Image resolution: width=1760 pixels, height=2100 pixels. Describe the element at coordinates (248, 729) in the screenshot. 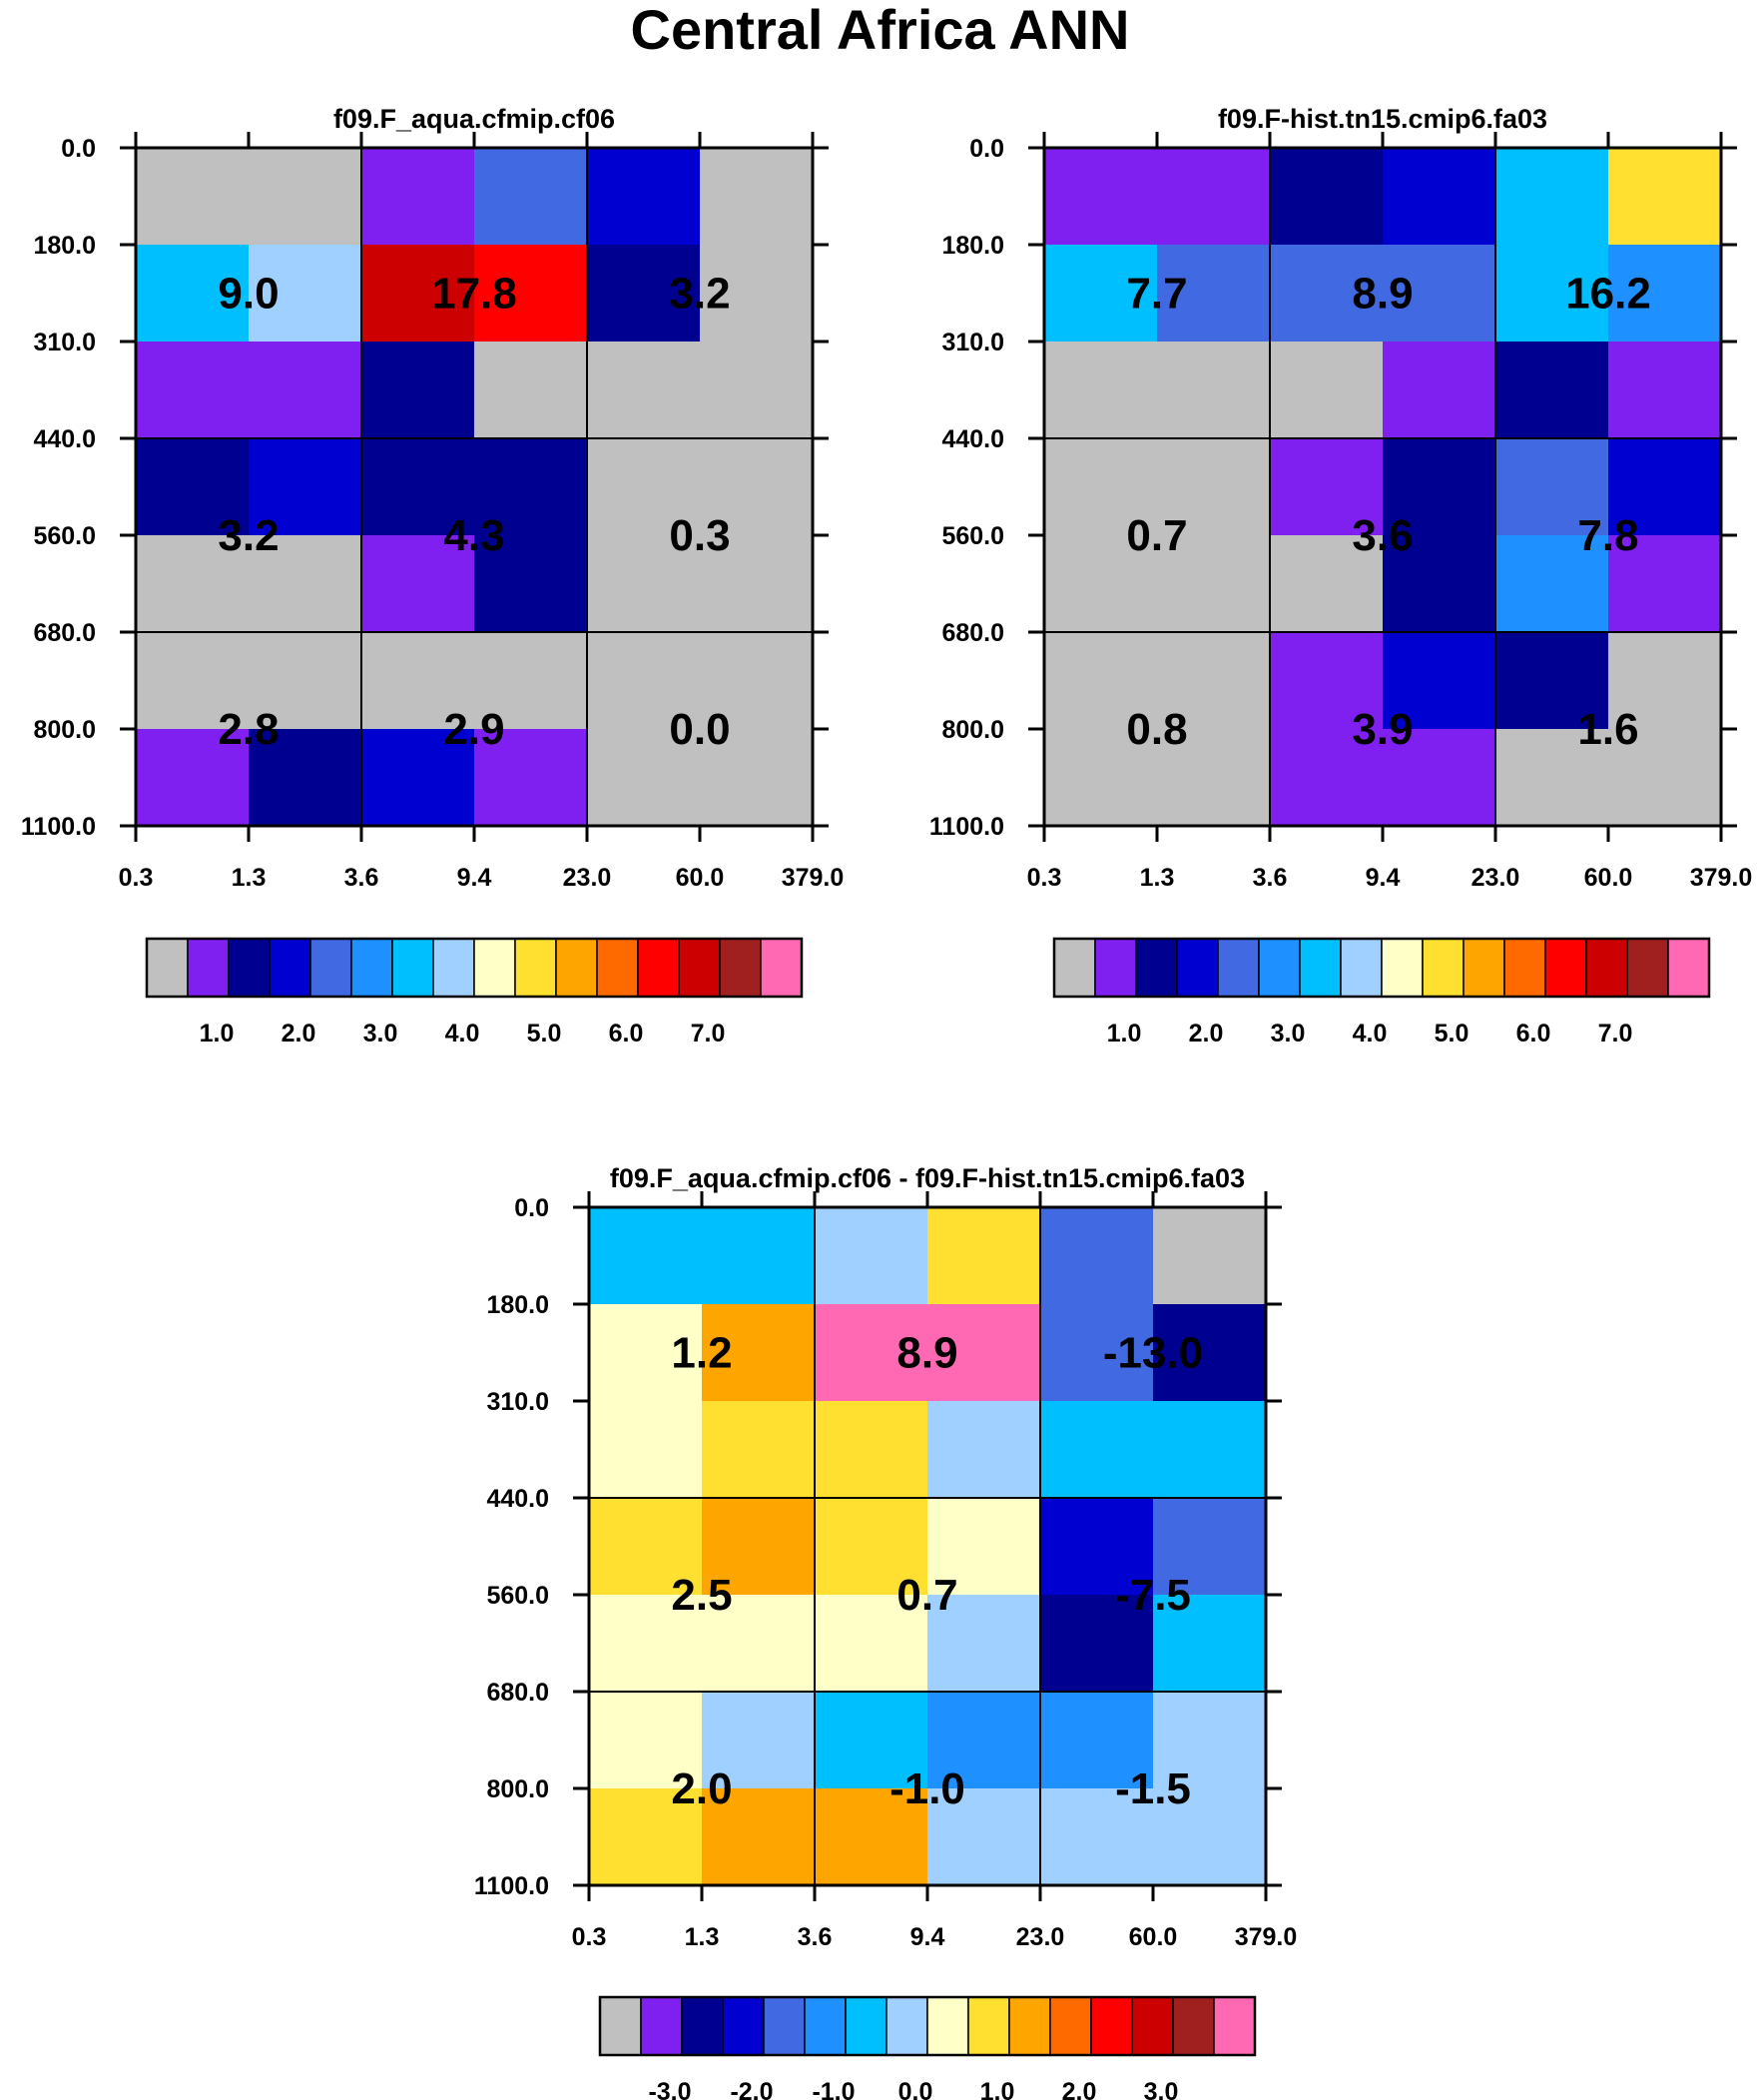

I see `block-value-label: 2.8` at that location.